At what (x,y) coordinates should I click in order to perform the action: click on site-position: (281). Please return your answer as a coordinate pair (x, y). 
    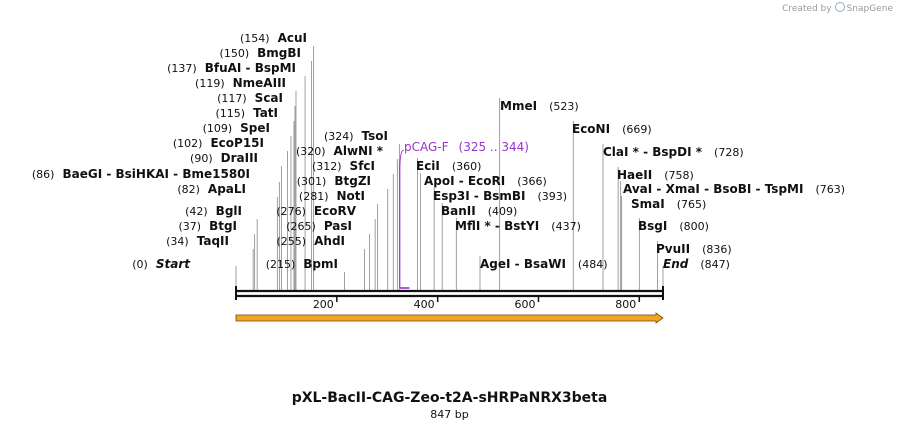
    Looking at the image, I should click on (314, 196).